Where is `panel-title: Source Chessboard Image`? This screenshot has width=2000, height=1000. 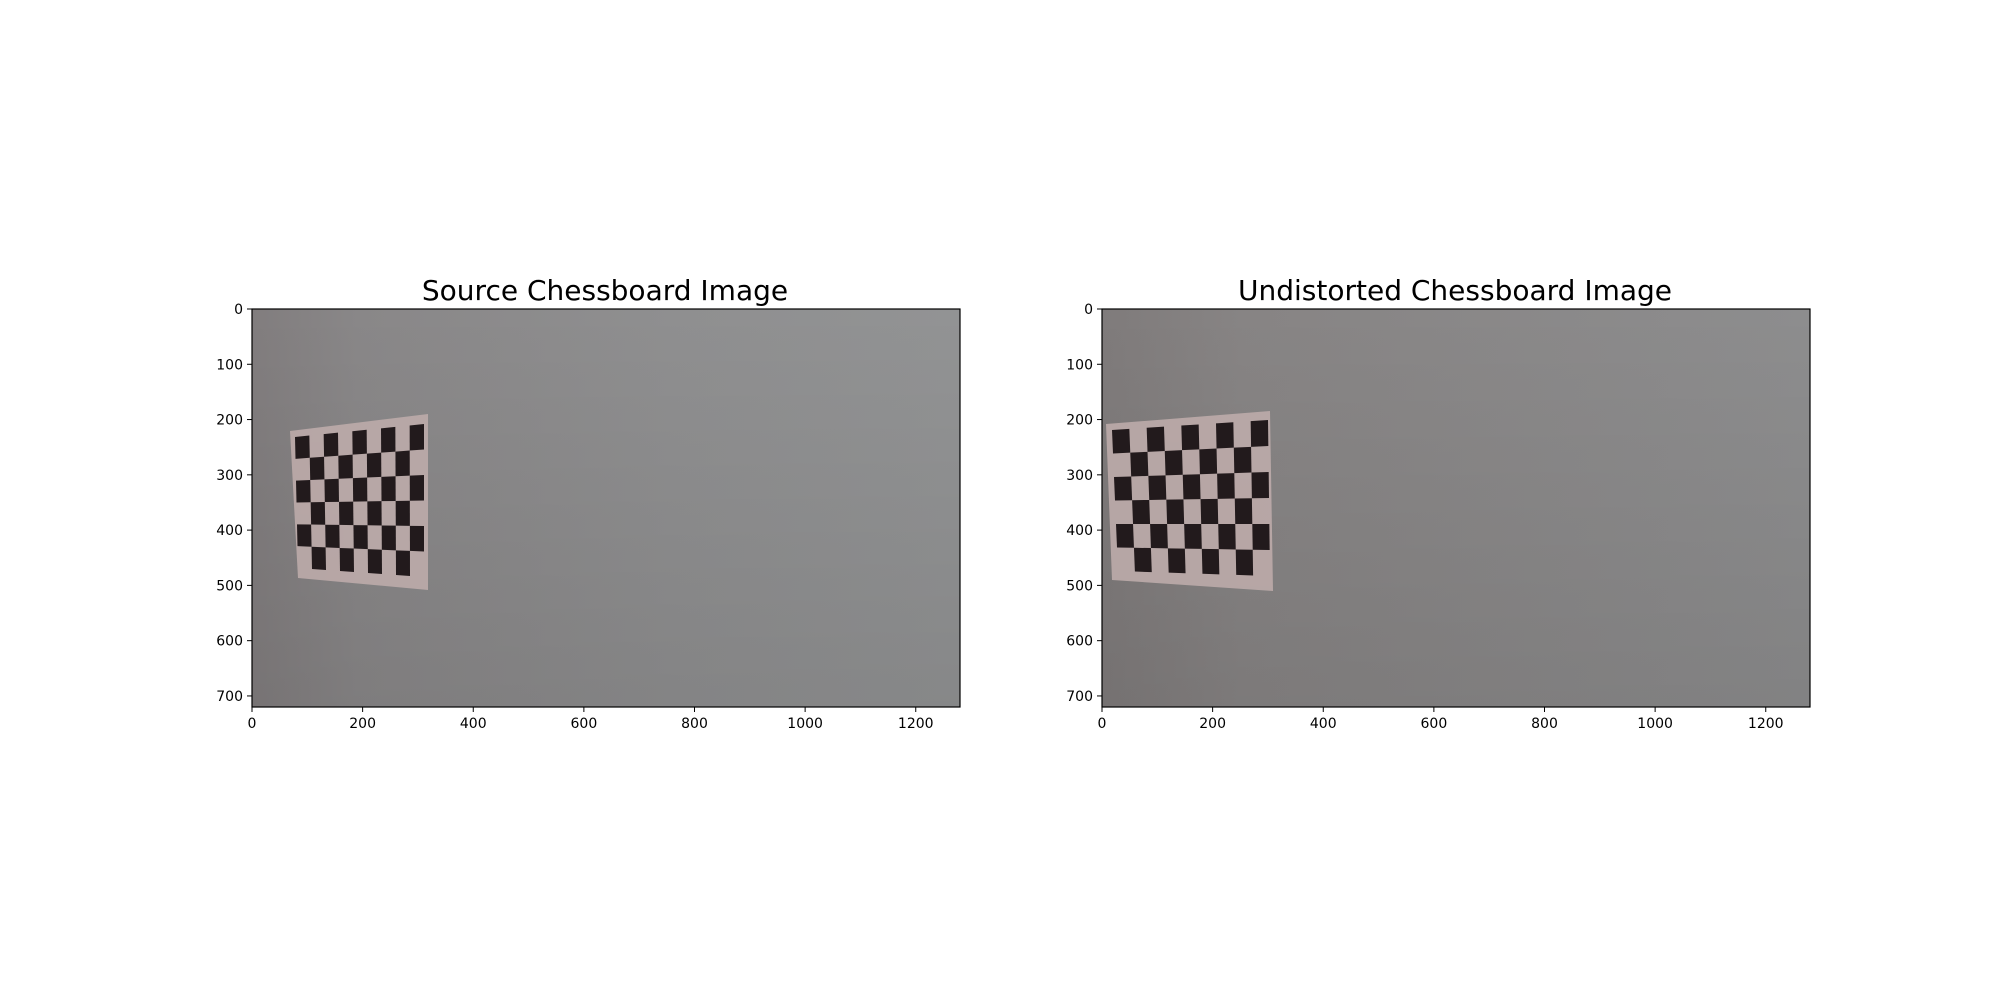 panel-title: Source Chessboard Image is located at coordinates (605, 290).